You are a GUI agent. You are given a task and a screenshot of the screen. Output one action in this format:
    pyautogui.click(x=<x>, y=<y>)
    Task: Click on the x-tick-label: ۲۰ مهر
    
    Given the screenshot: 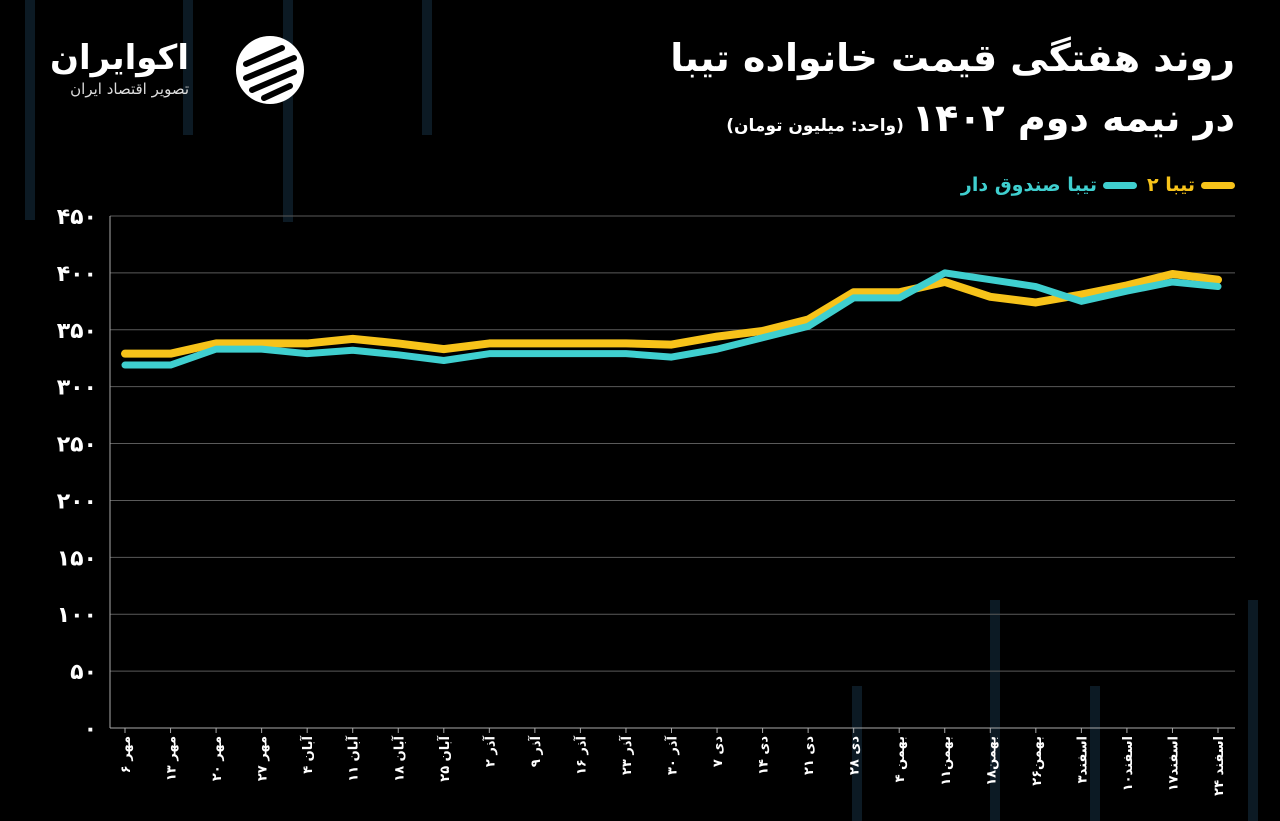 What is the action you would take?
    pyautogui.click(x=217, y=758)
    